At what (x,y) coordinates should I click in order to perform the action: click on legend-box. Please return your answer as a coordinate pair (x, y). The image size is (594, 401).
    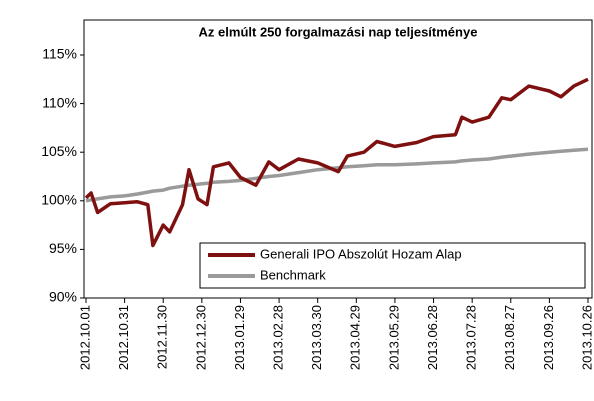
    Looking at the image, I should click on (392, 265).